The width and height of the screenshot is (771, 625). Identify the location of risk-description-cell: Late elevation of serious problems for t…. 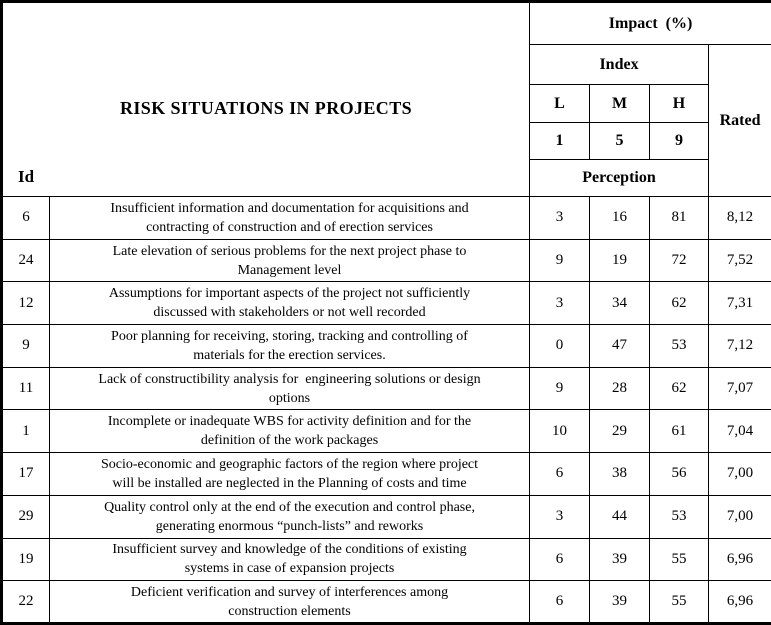
(290, 260).